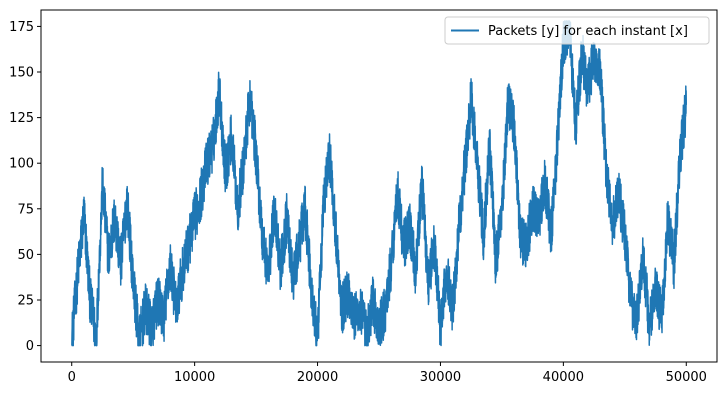 The height and width of the screenshot is (410, 725). I want to click on y-tick-label: 100, so click(21, 164).